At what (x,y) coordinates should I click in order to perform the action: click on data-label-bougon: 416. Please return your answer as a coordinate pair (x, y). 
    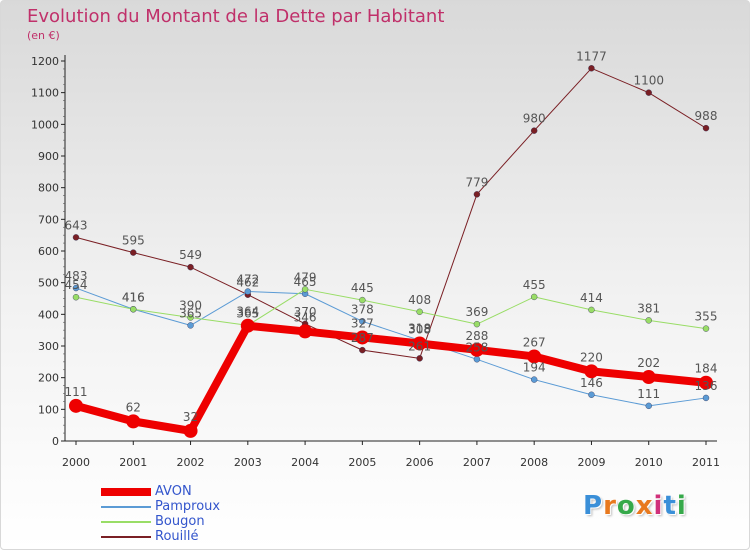
    Looking at the image, I should click on (133, 297).